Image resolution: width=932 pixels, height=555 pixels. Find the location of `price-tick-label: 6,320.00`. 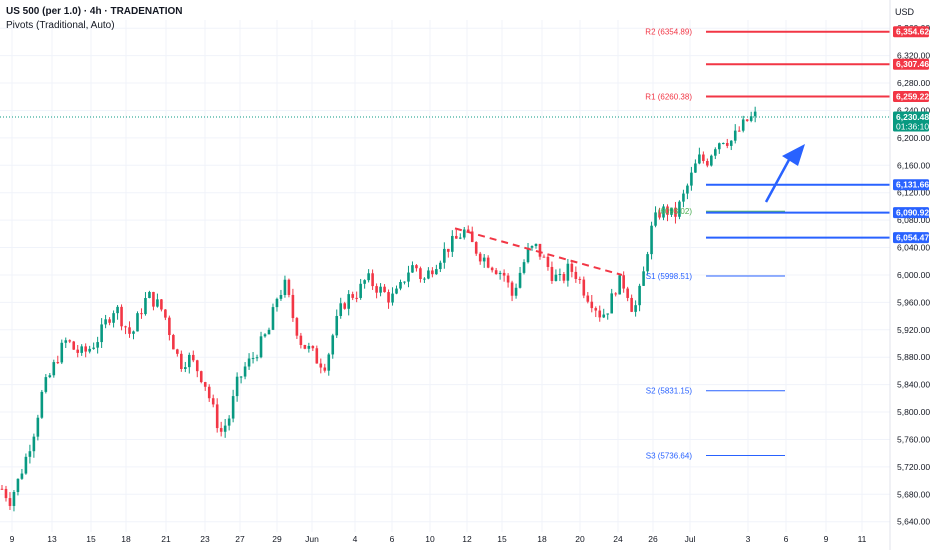

price-tick-label: 6,320.00 is located at coordinates (913, 56).